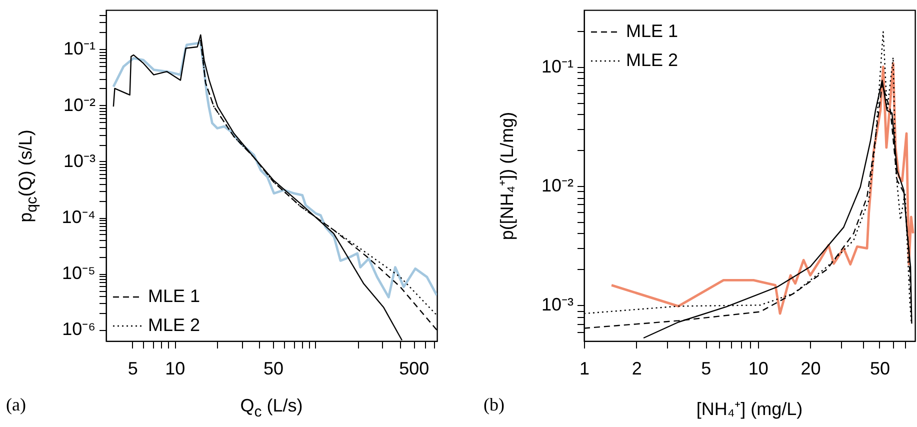  Describe the element at coordinates (271, 408) in the screenshot. I see `x-axis-title: Q$_{c}$ (L/s)` at that location.